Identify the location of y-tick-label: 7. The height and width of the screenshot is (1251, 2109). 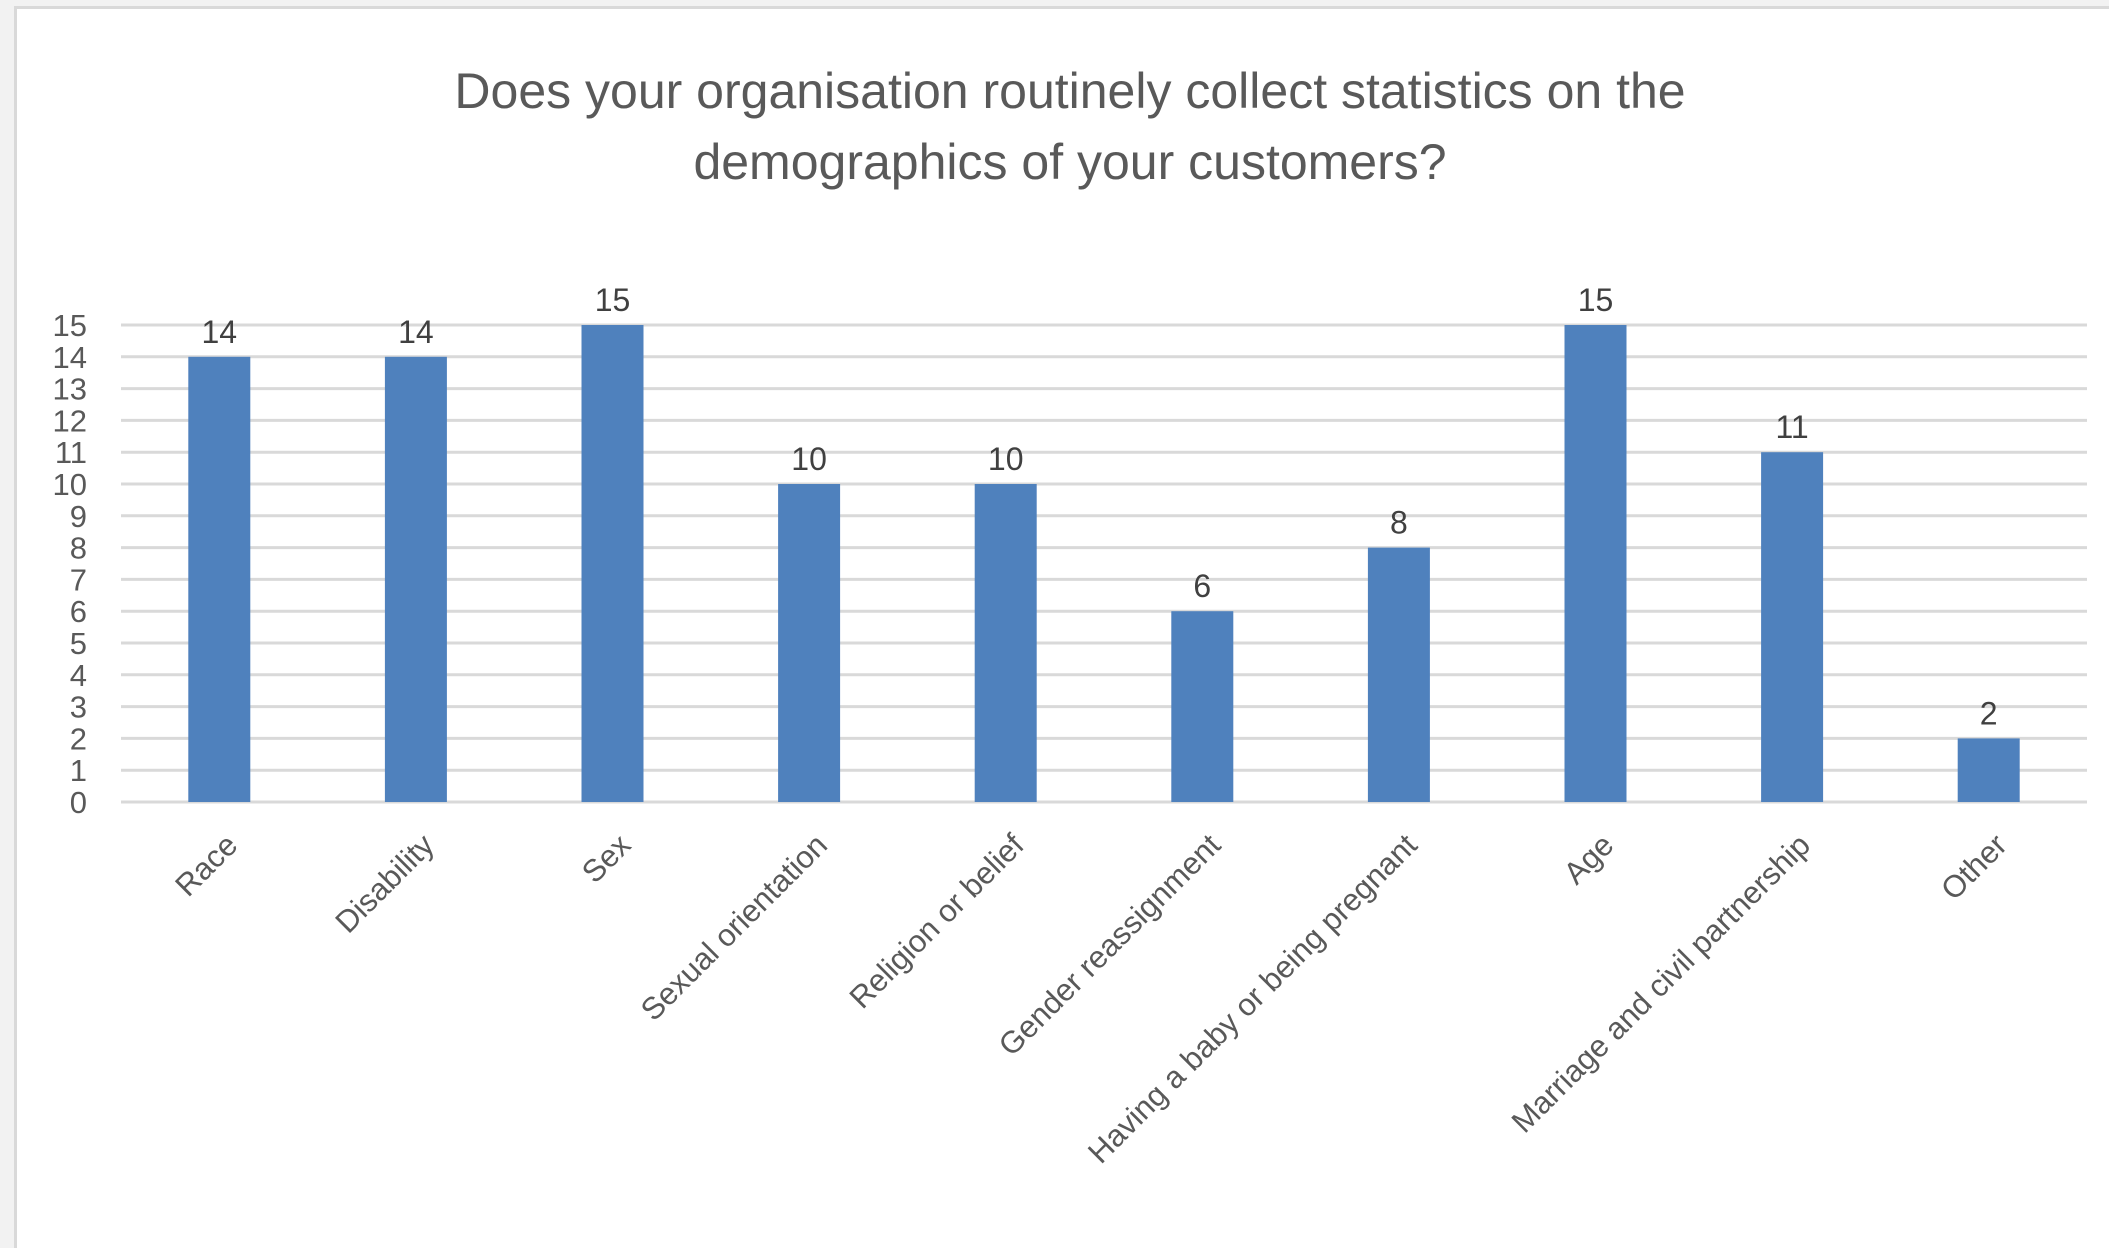
(78, 579).